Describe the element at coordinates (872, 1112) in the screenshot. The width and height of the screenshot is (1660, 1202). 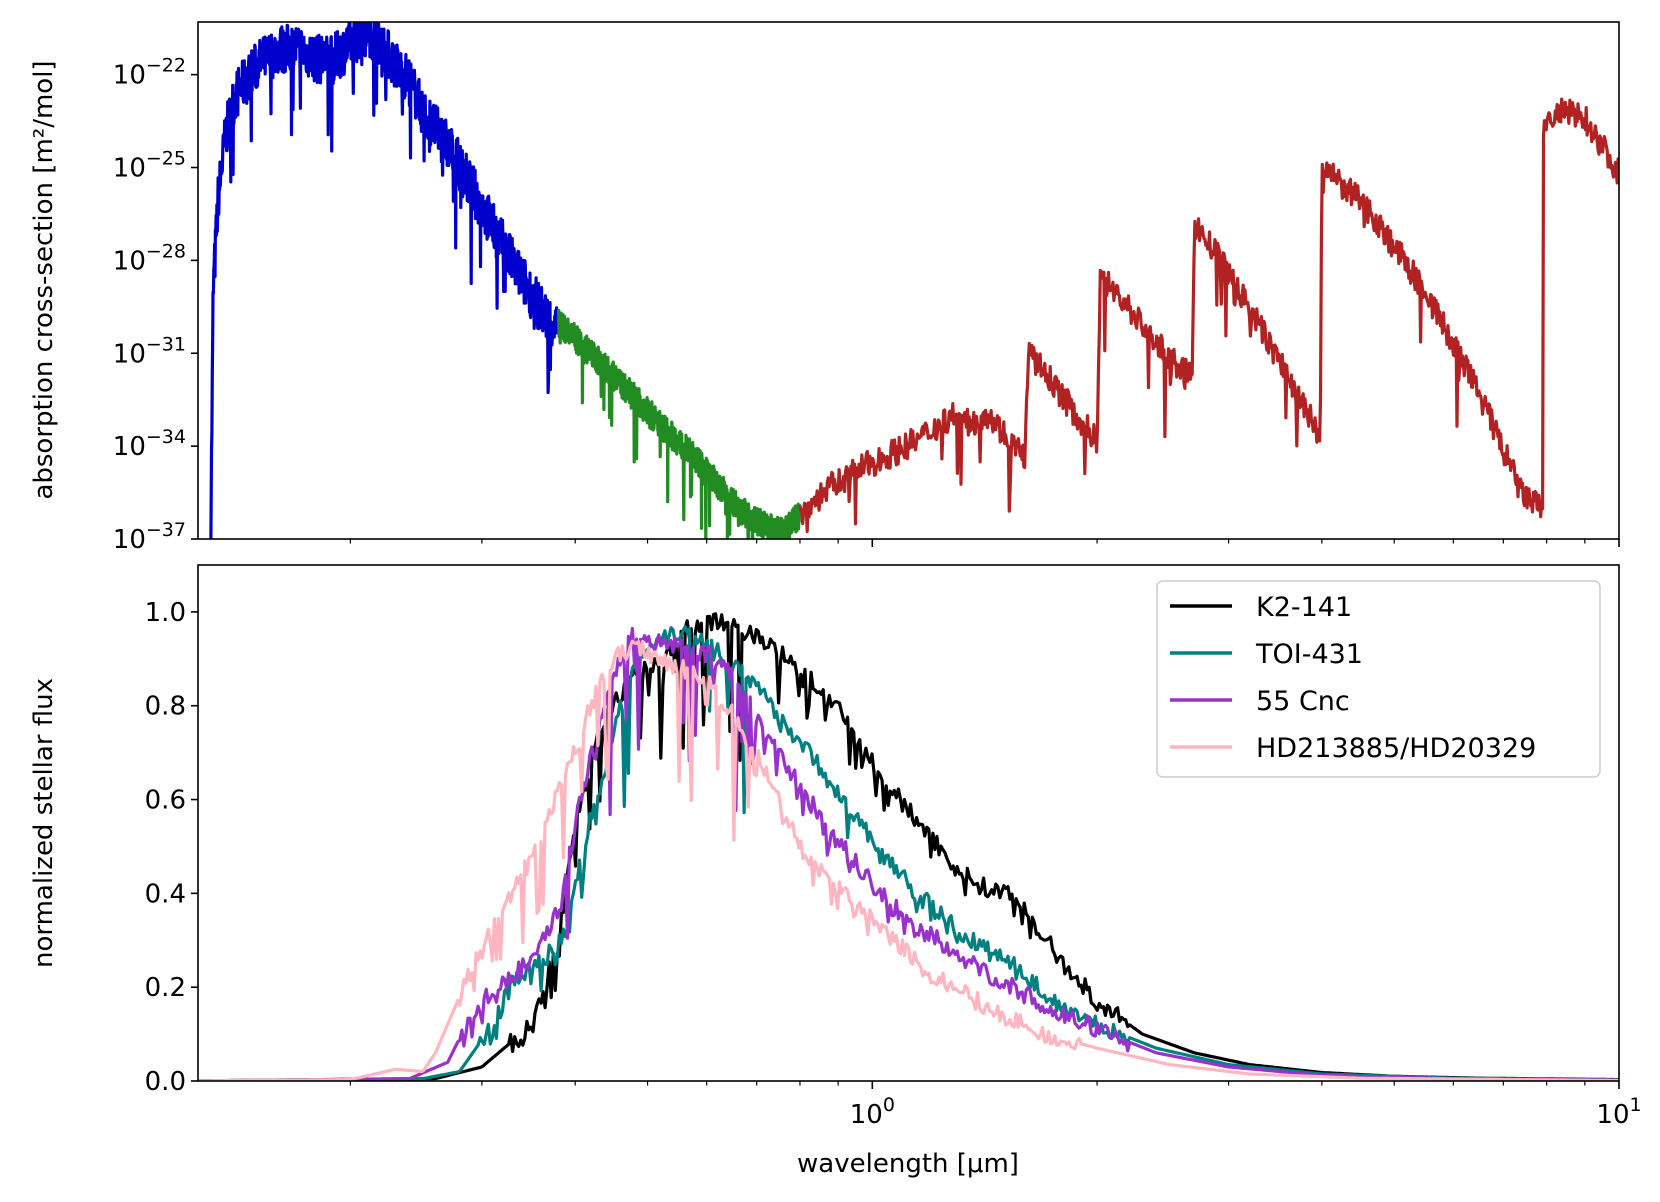
I see `bottom-x-tick-label: 10⁰` at that location.